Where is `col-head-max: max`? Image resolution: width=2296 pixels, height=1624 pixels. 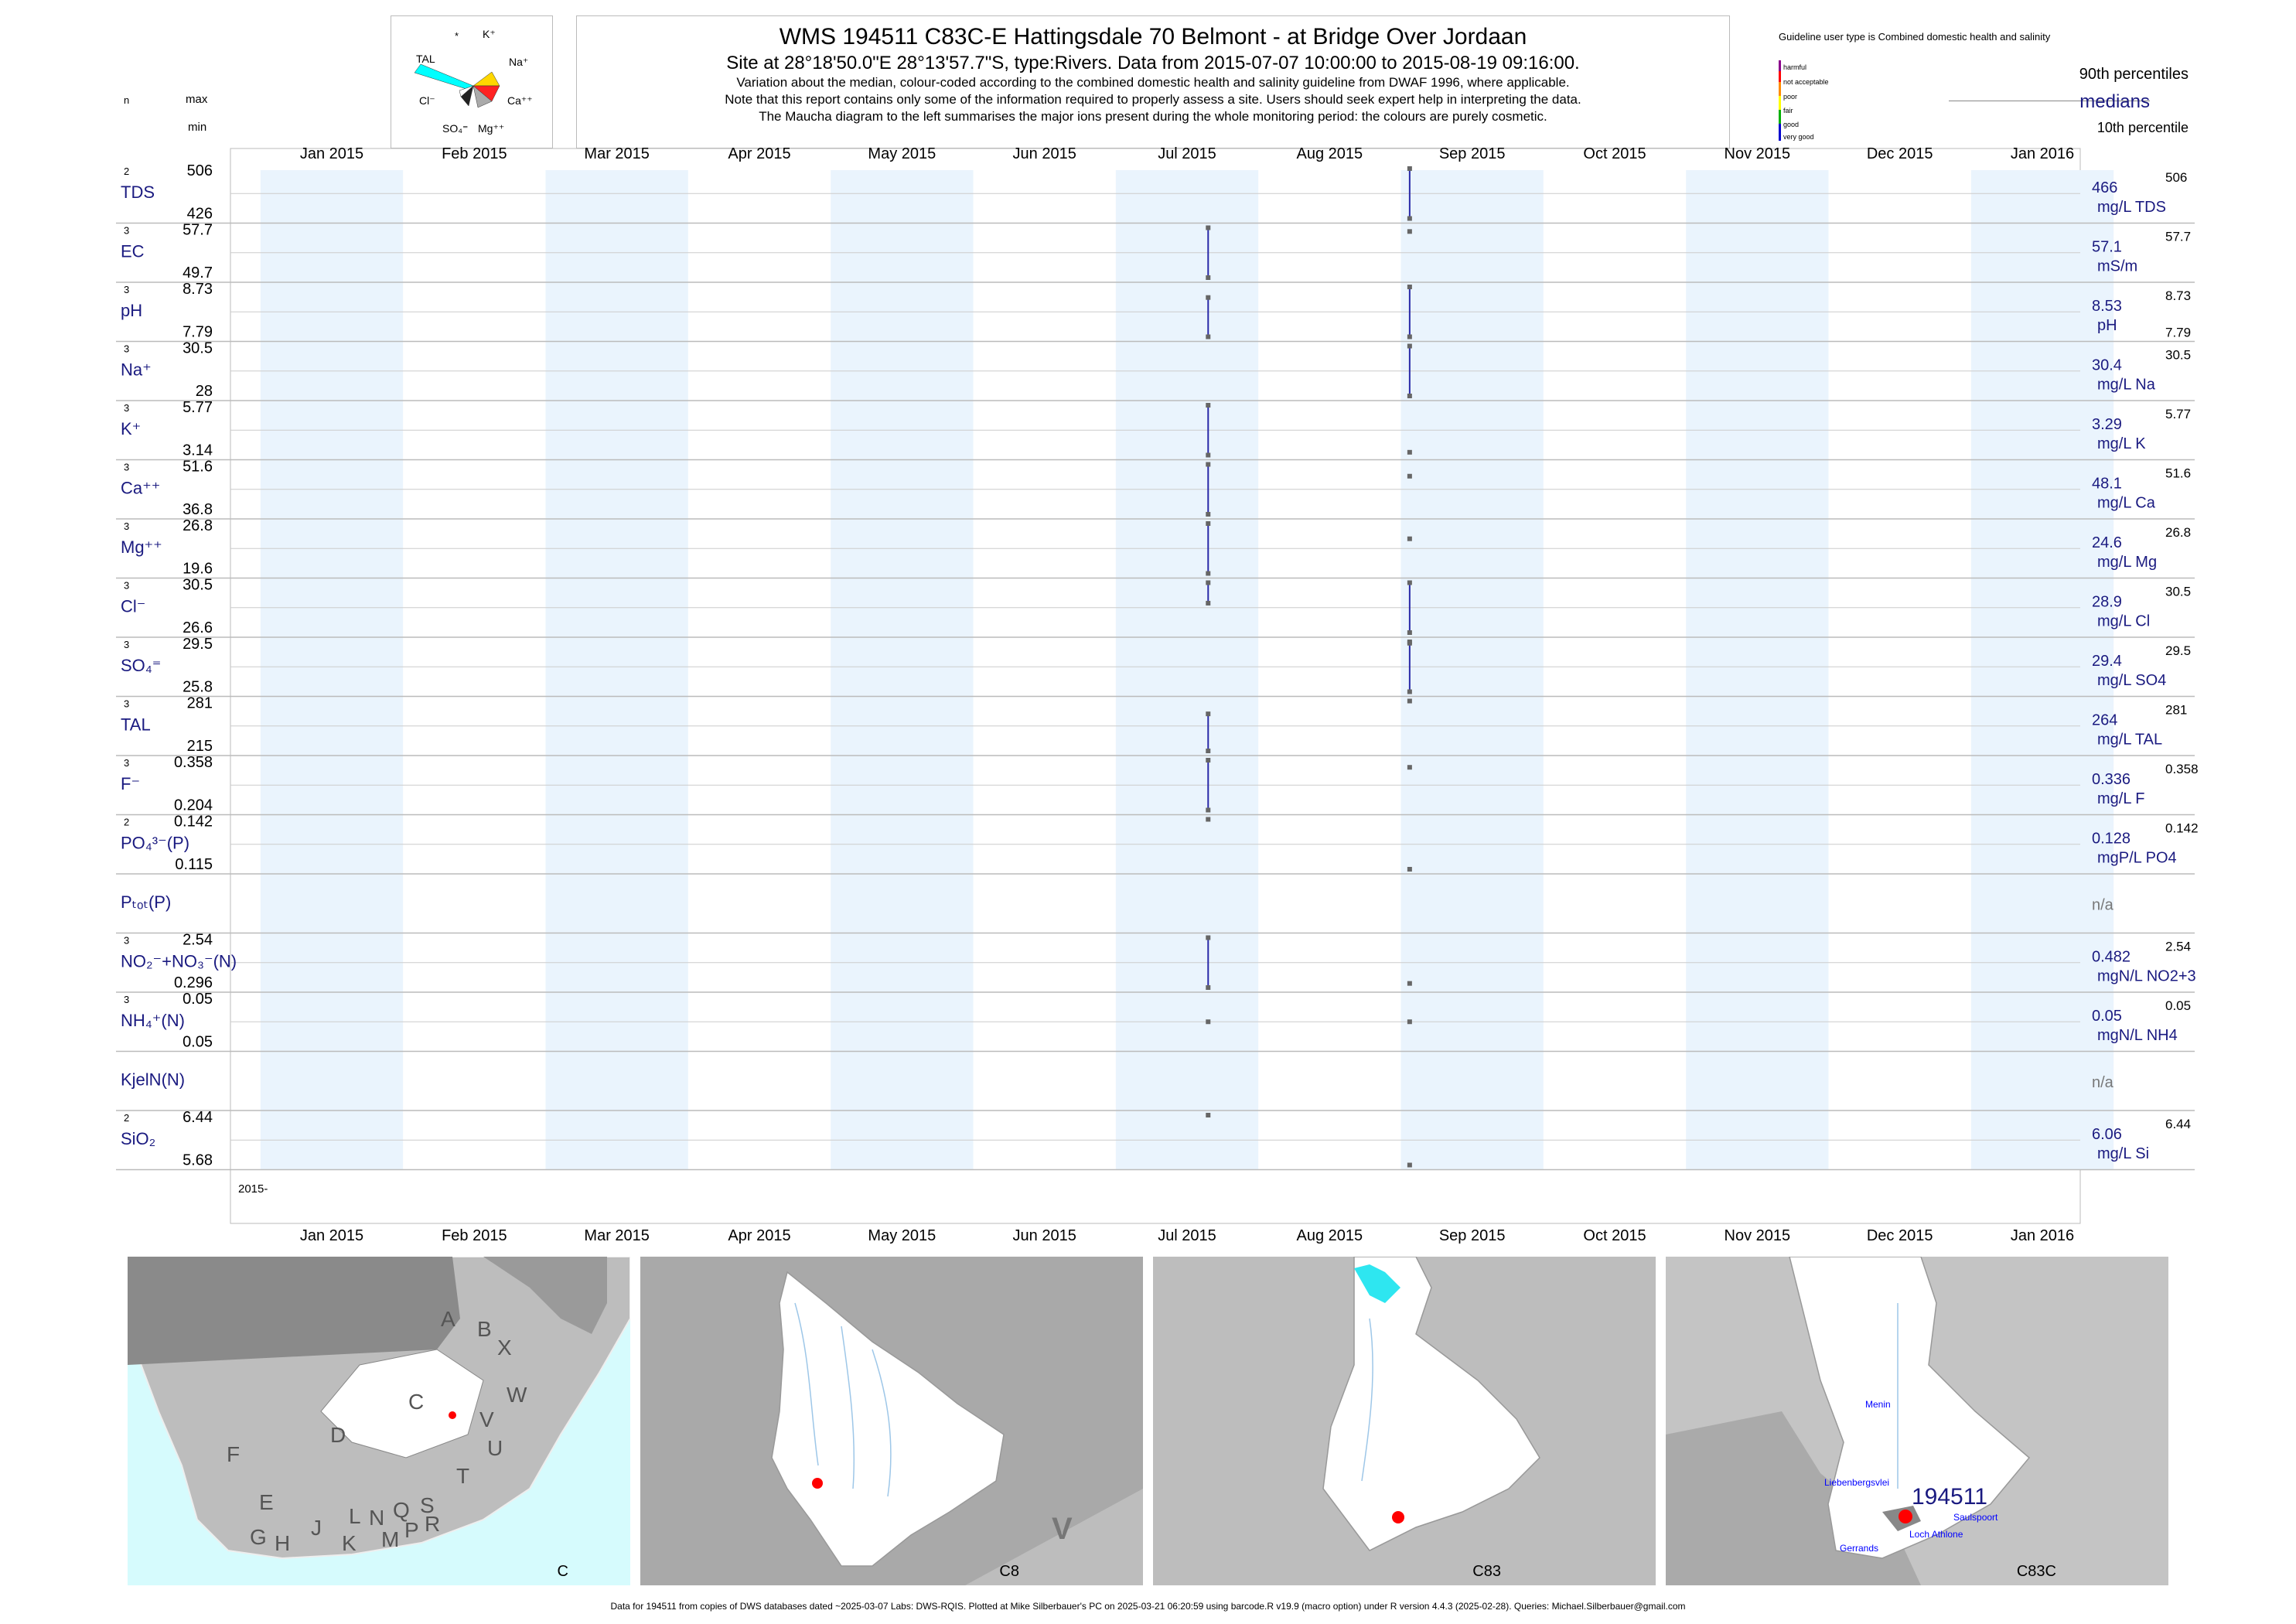 col-head-max: max is located at coordinates (197, 99).